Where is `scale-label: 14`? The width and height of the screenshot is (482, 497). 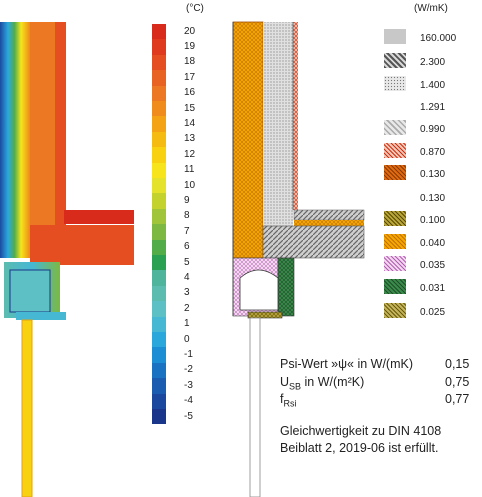 scale-label: 14 is located at coordinates (190, 123).